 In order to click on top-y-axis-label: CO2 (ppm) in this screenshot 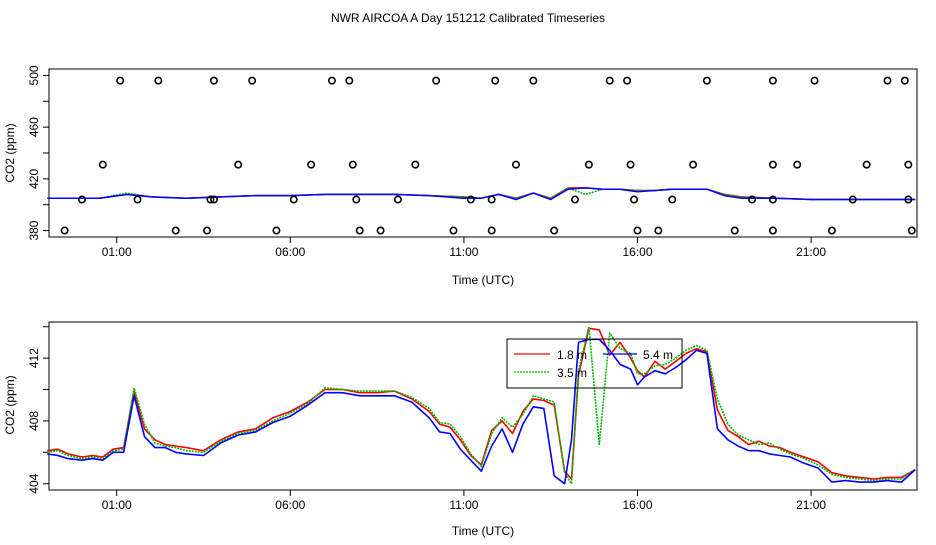, I will do `click(10, 152)`.